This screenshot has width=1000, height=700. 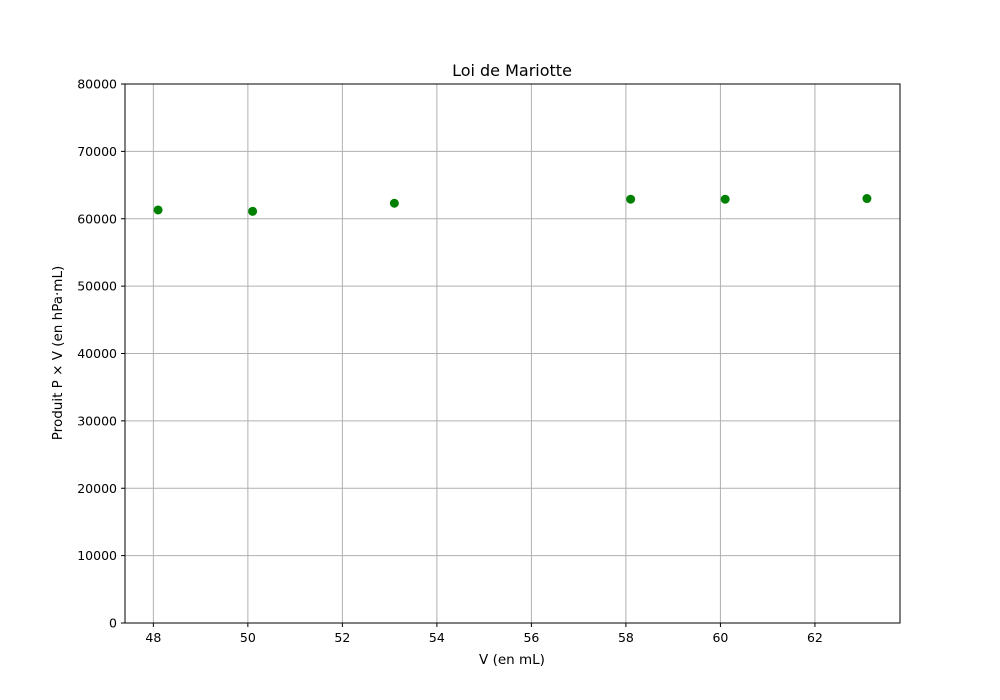 I want to click on y-axis-label-text: Produit P × V (en hPa·mL), so click(x=58, y=353).